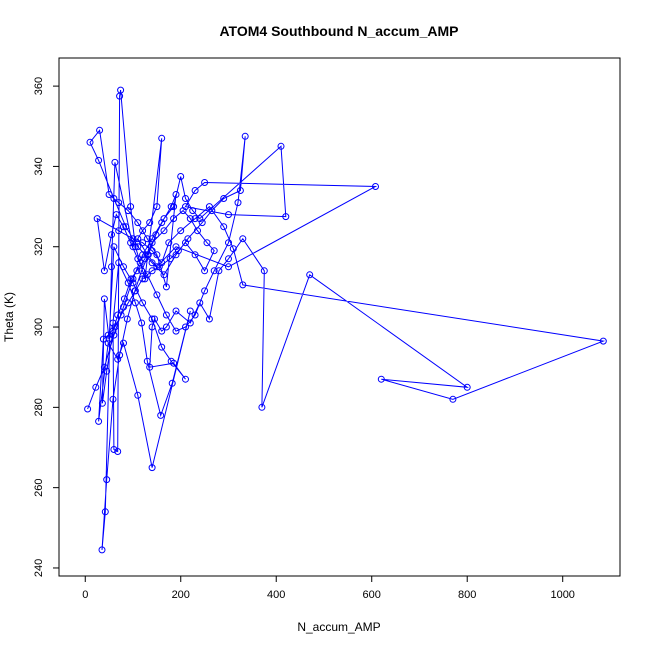 The width and height of the screenshot is (650, 650). Describe the element at coordinates (328, 588) in the screenshot. I see `x-axis: 0 200 400 600 800 1000` at that location.